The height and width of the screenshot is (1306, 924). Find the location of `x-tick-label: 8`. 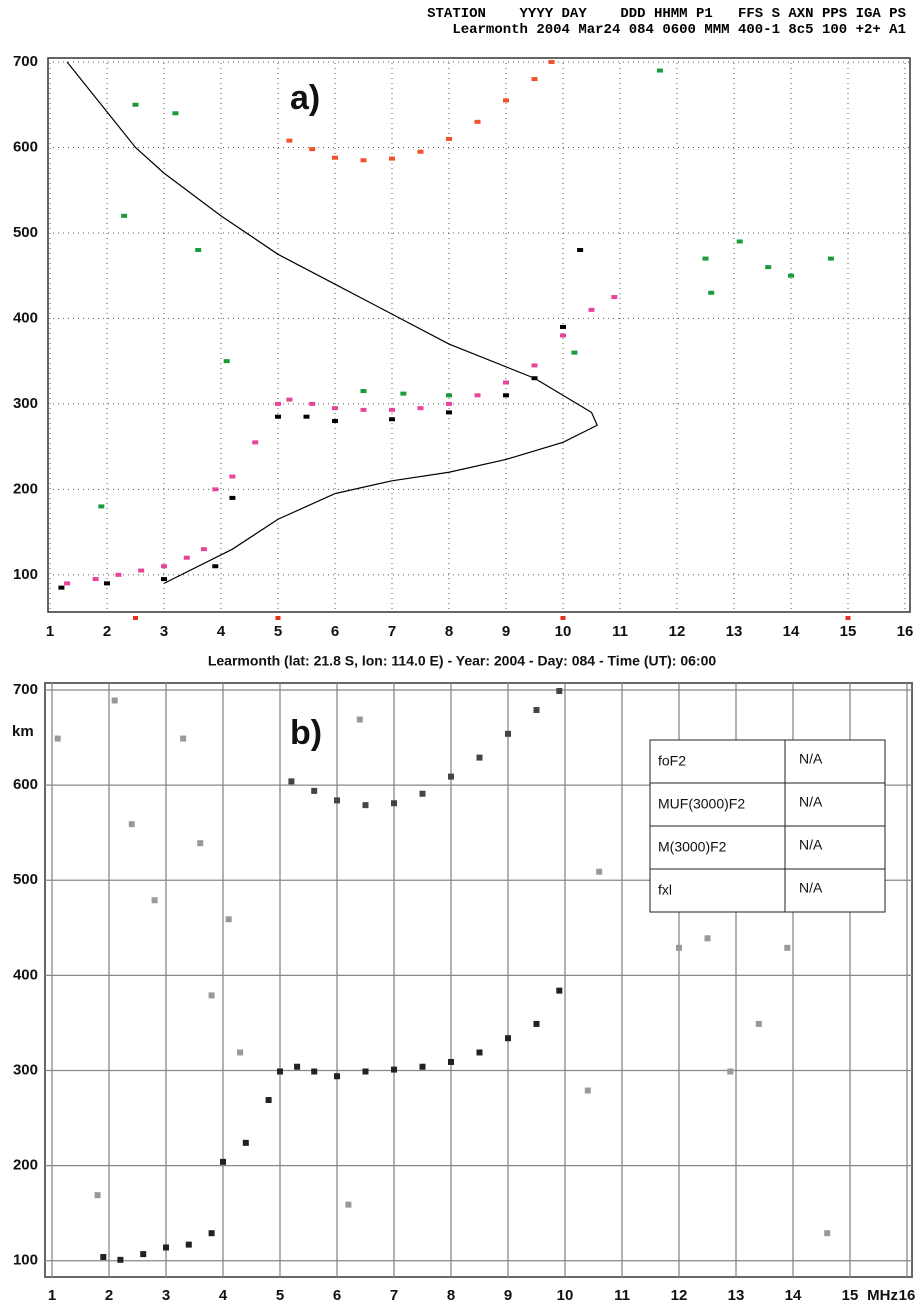

x-tick-label: 8 is located at coordinates (449, 631).